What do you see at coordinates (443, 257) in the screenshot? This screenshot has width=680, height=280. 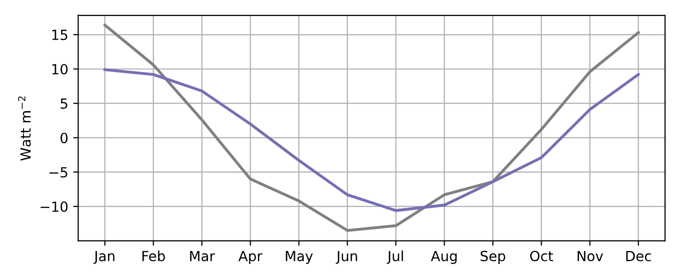 I see `x-tick-label: Aug` at bounding box center [443, 257].